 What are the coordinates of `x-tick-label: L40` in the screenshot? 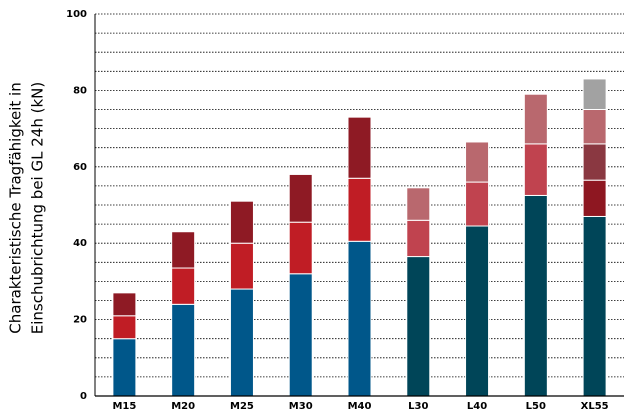 It's located at (477, 406).